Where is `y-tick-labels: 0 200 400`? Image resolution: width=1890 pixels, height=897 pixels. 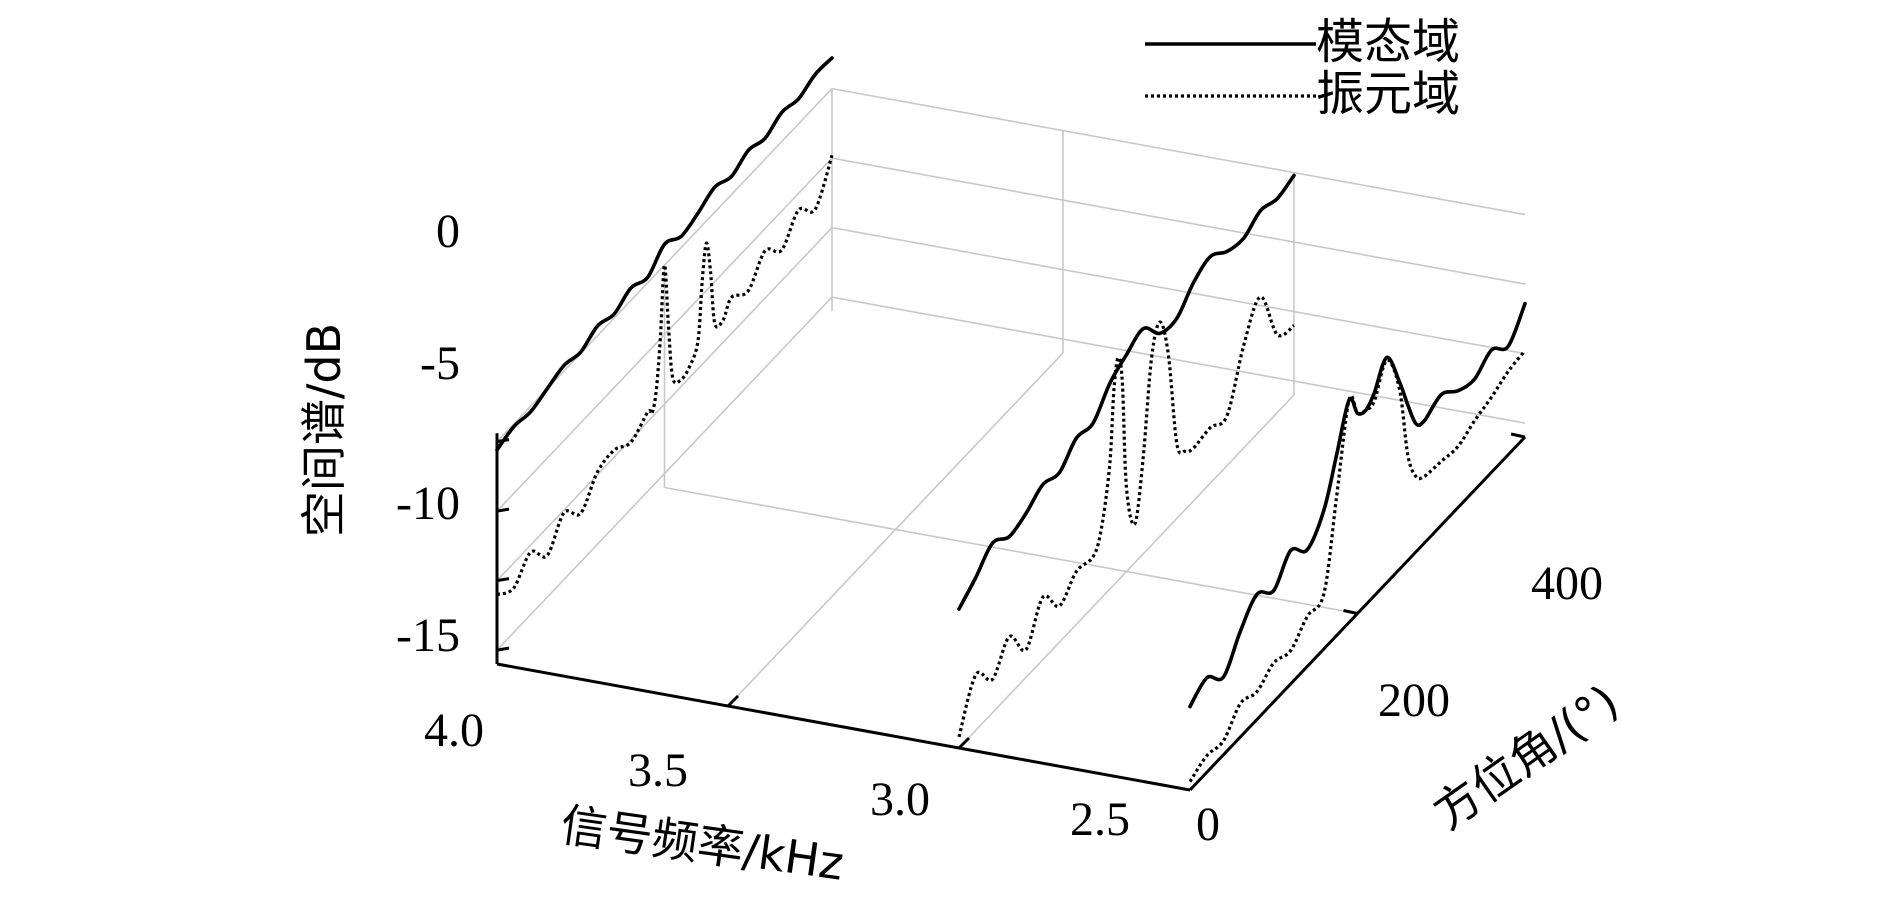
y-tick-labels: 0 200 400 is located at coordinates (1399, 704).